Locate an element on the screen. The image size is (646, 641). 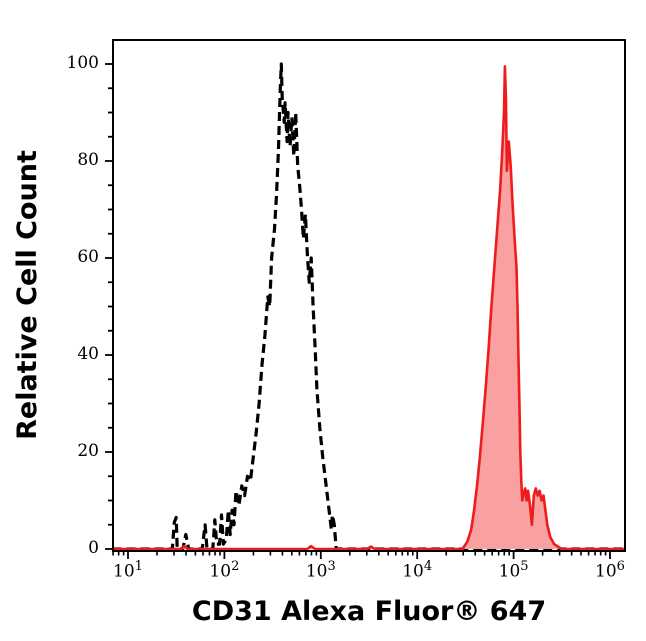
y-axis-title: Relative Cell Count is located at coordinates (27, 295).